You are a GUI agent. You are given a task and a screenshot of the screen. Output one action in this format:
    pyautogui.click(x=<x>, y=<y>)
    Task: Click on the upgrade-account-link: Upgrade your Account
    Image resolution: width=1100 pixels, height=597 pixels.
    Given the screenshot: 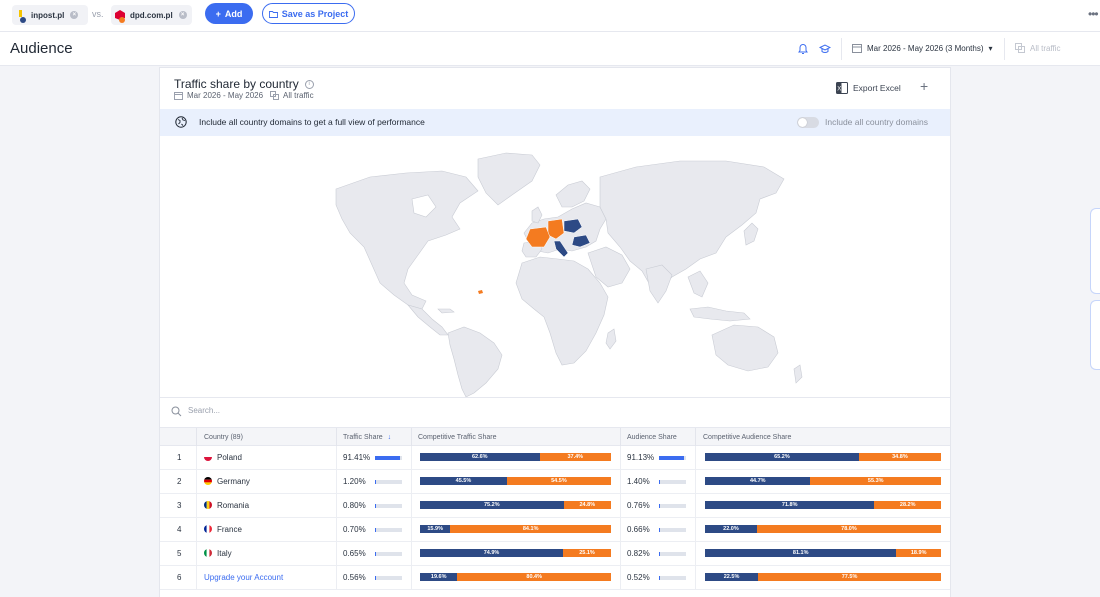 What is the action you would take?
    pyautogui.click(x=244, y=577)
    